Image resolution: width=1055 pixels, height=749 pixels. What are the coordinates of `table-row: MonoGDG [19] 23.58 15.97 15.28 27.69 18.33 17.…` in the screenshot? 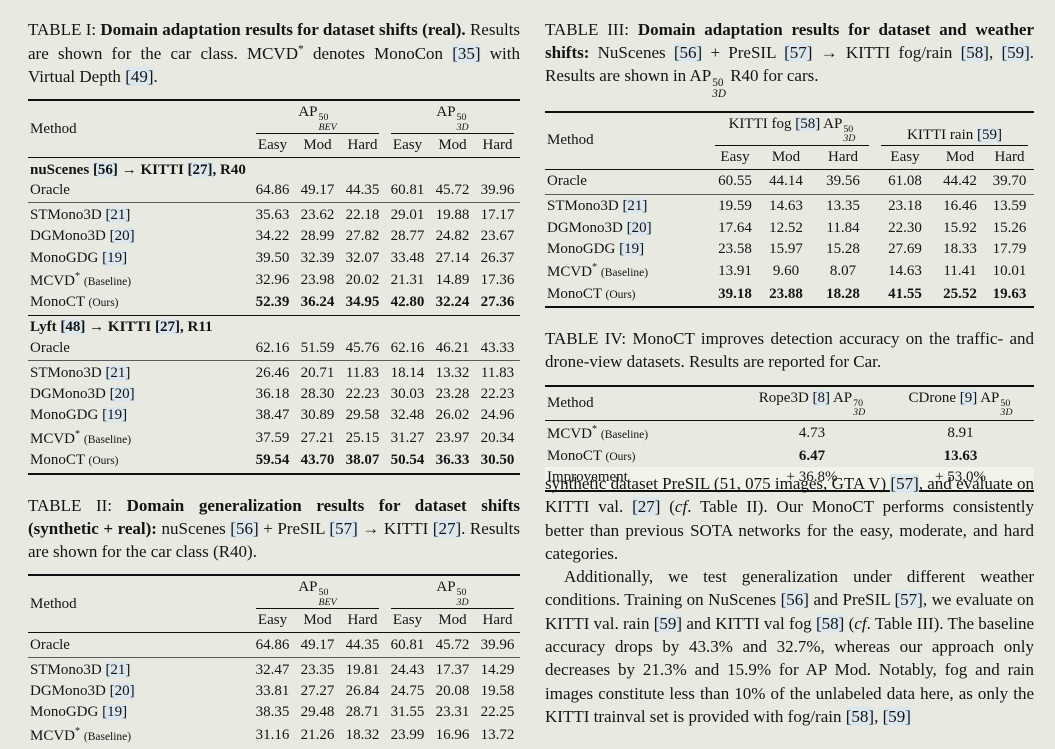 It's located at (789, 249).